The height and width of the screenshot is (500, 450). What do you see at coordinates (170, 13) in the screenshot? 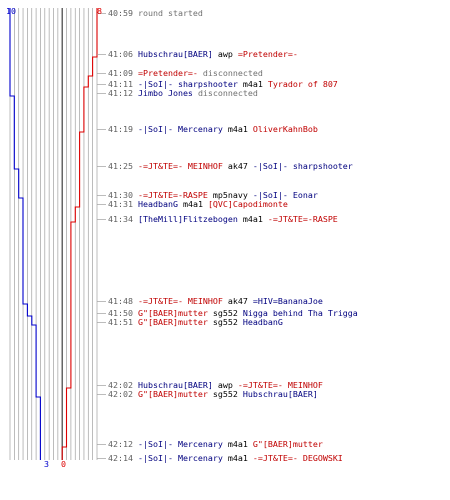
I see `event-note: round started` at bounding box center [170, 13].